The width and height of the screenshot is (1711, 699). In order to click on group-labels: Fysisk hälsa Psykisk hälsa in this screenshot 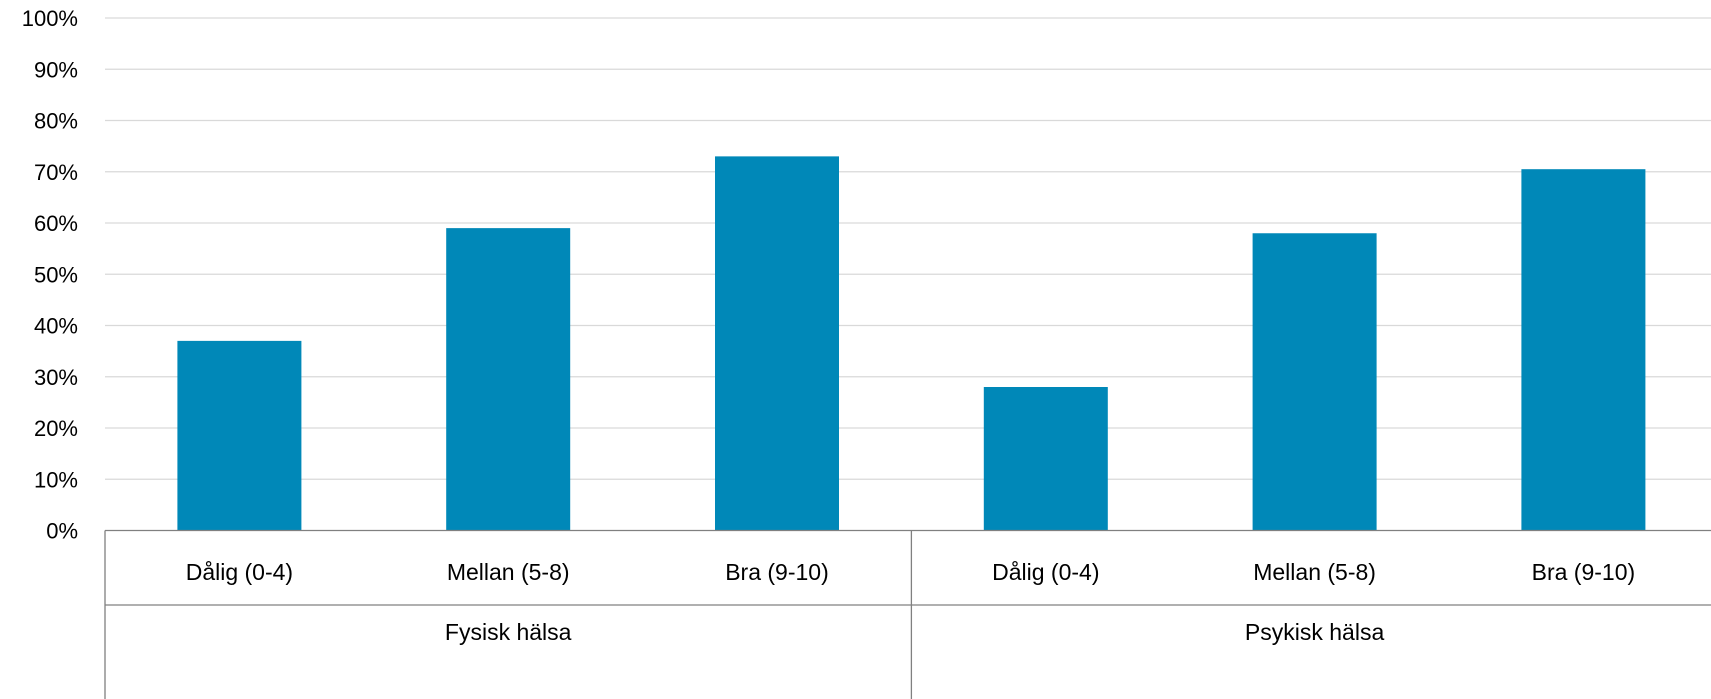, I will do `click(915, 632)`.